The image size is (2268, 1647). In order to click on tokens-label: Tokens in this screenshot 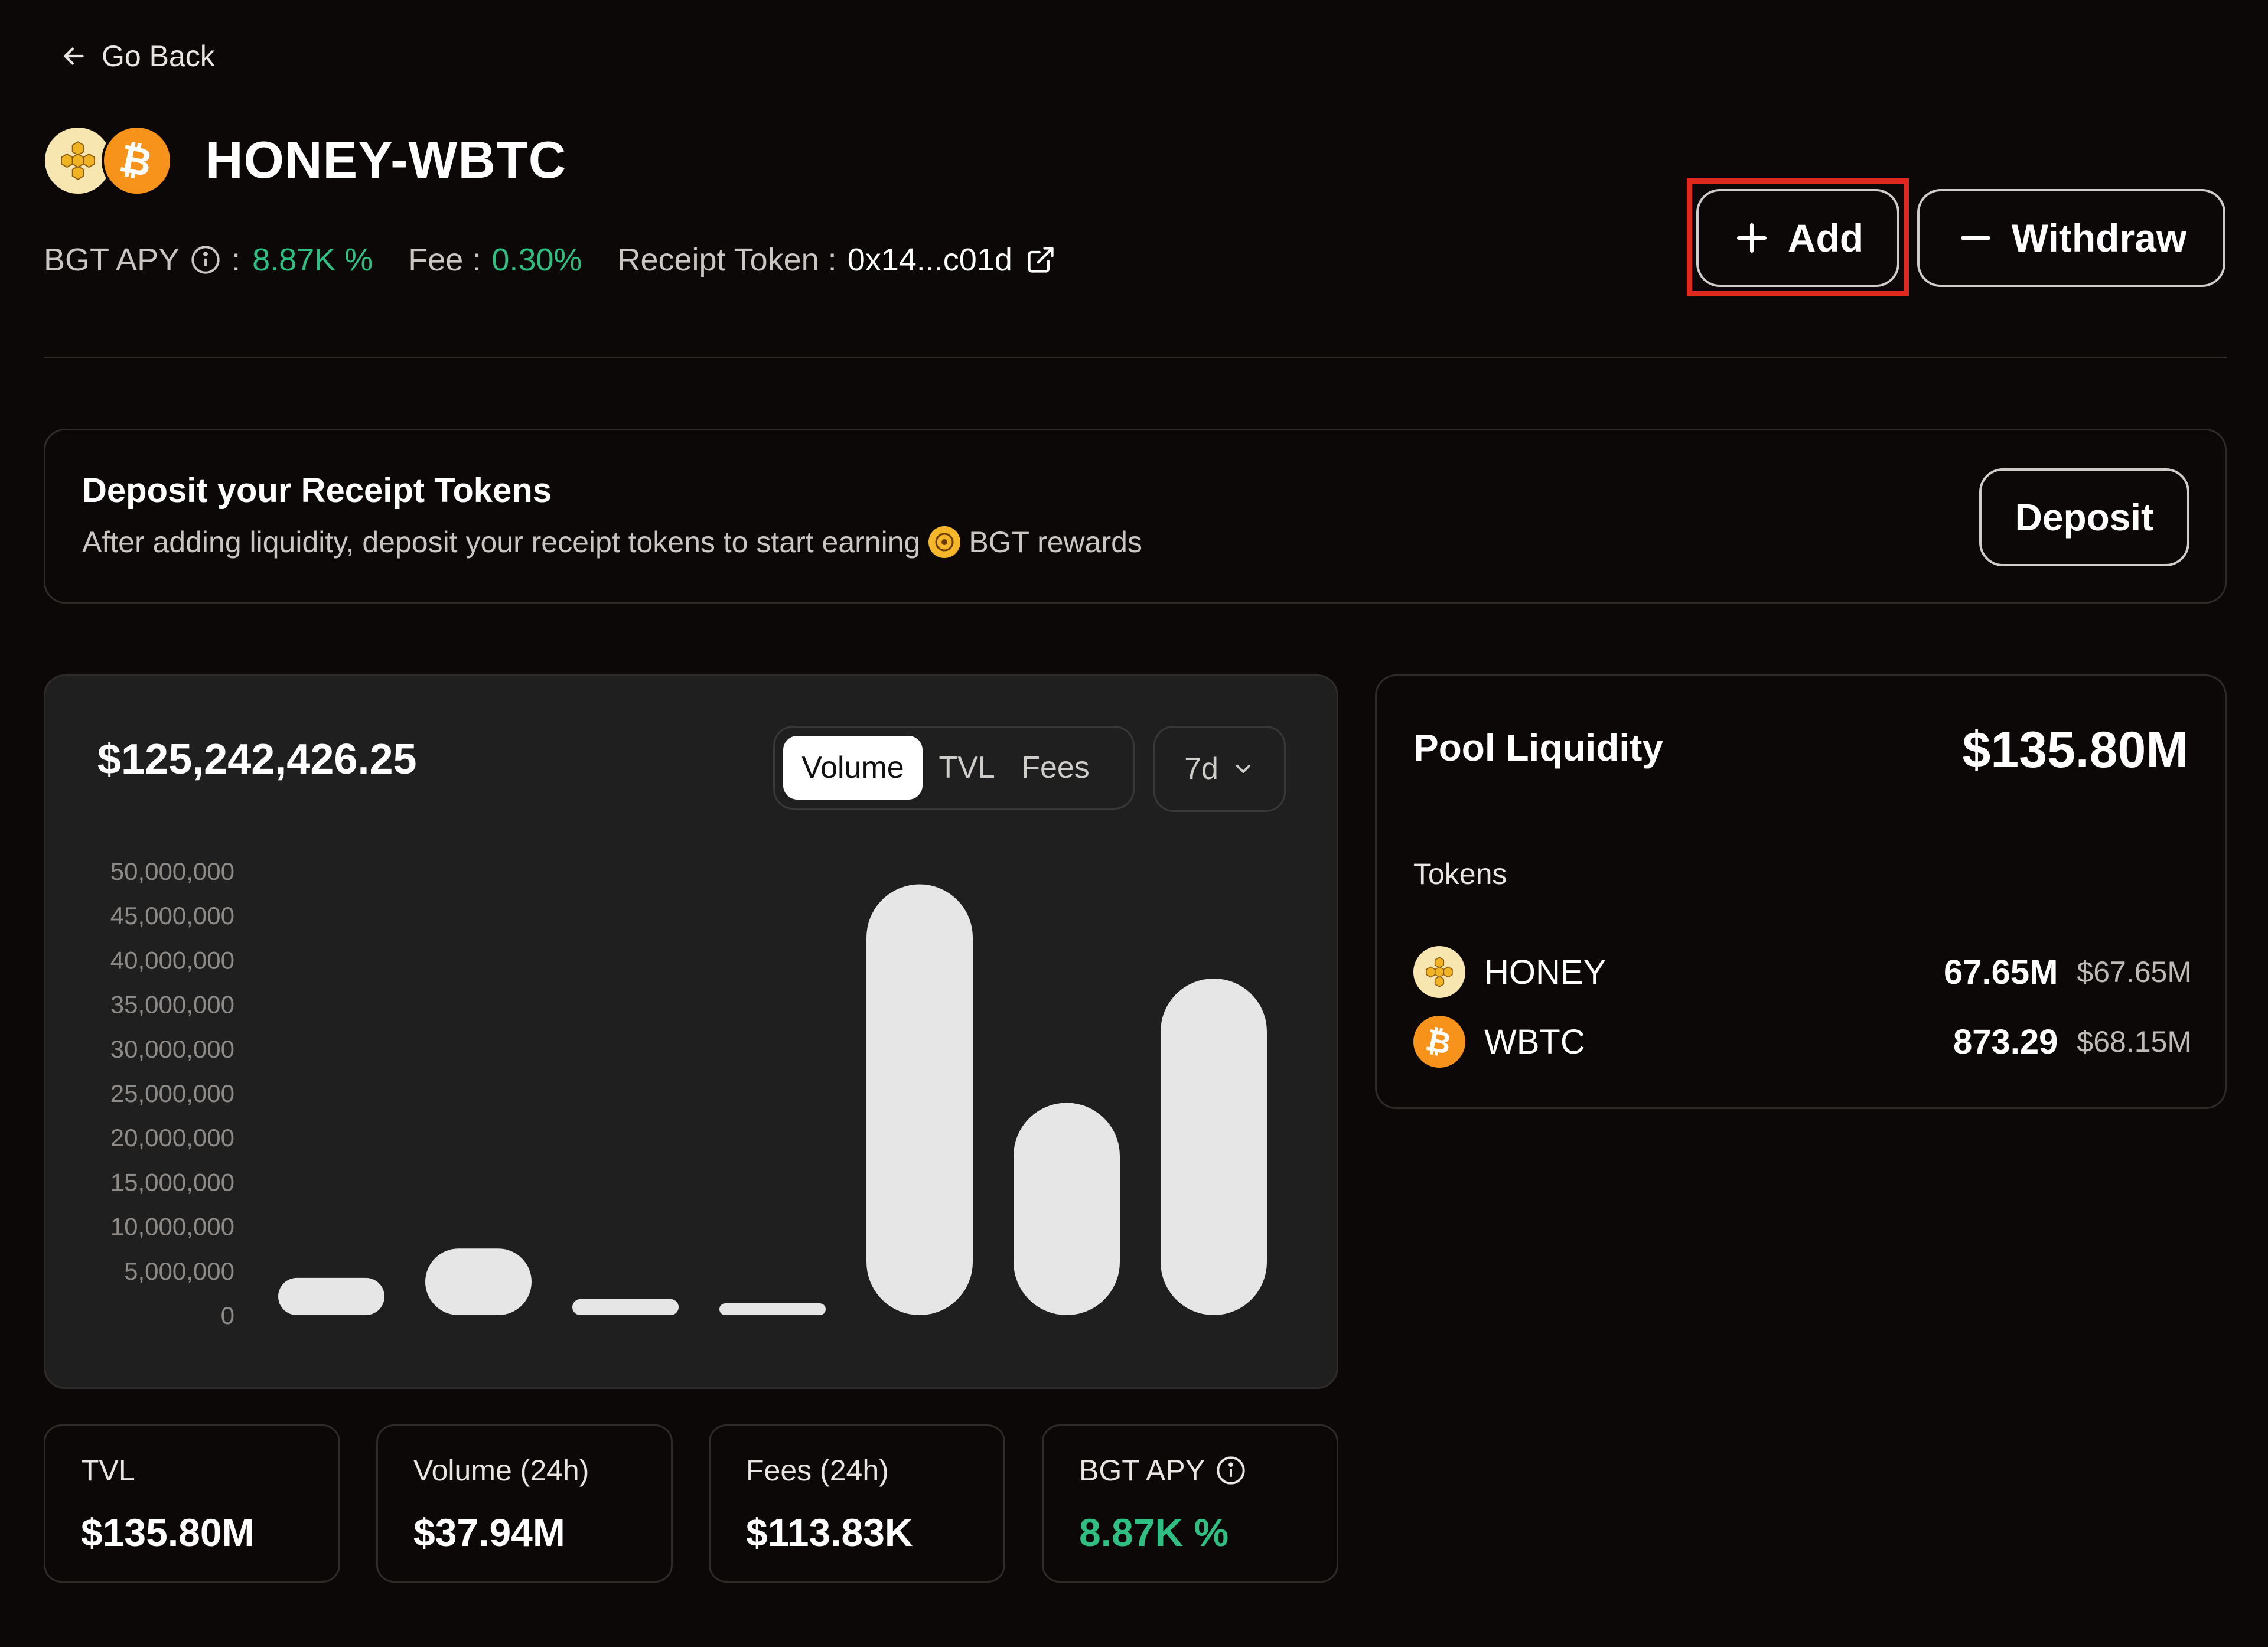, I will do `click(1460, 874)`.